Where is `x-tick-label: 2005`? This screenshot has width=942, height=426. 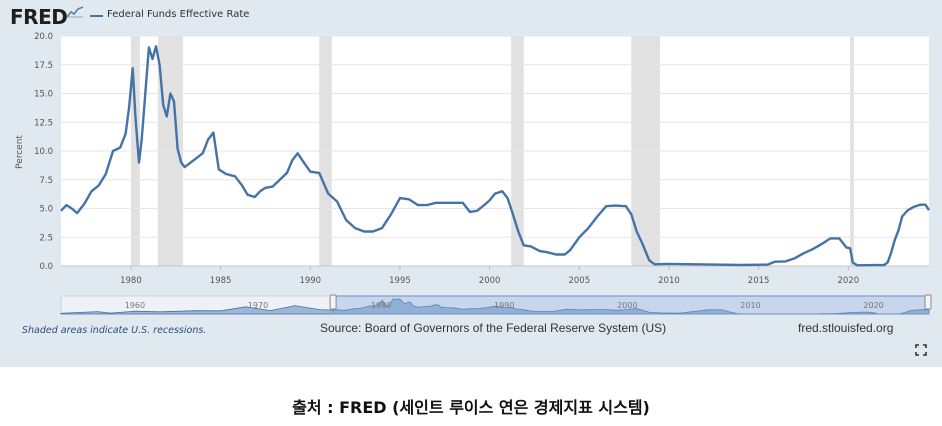
x-tick-label: 2005 is located at coordinates (579, 281).